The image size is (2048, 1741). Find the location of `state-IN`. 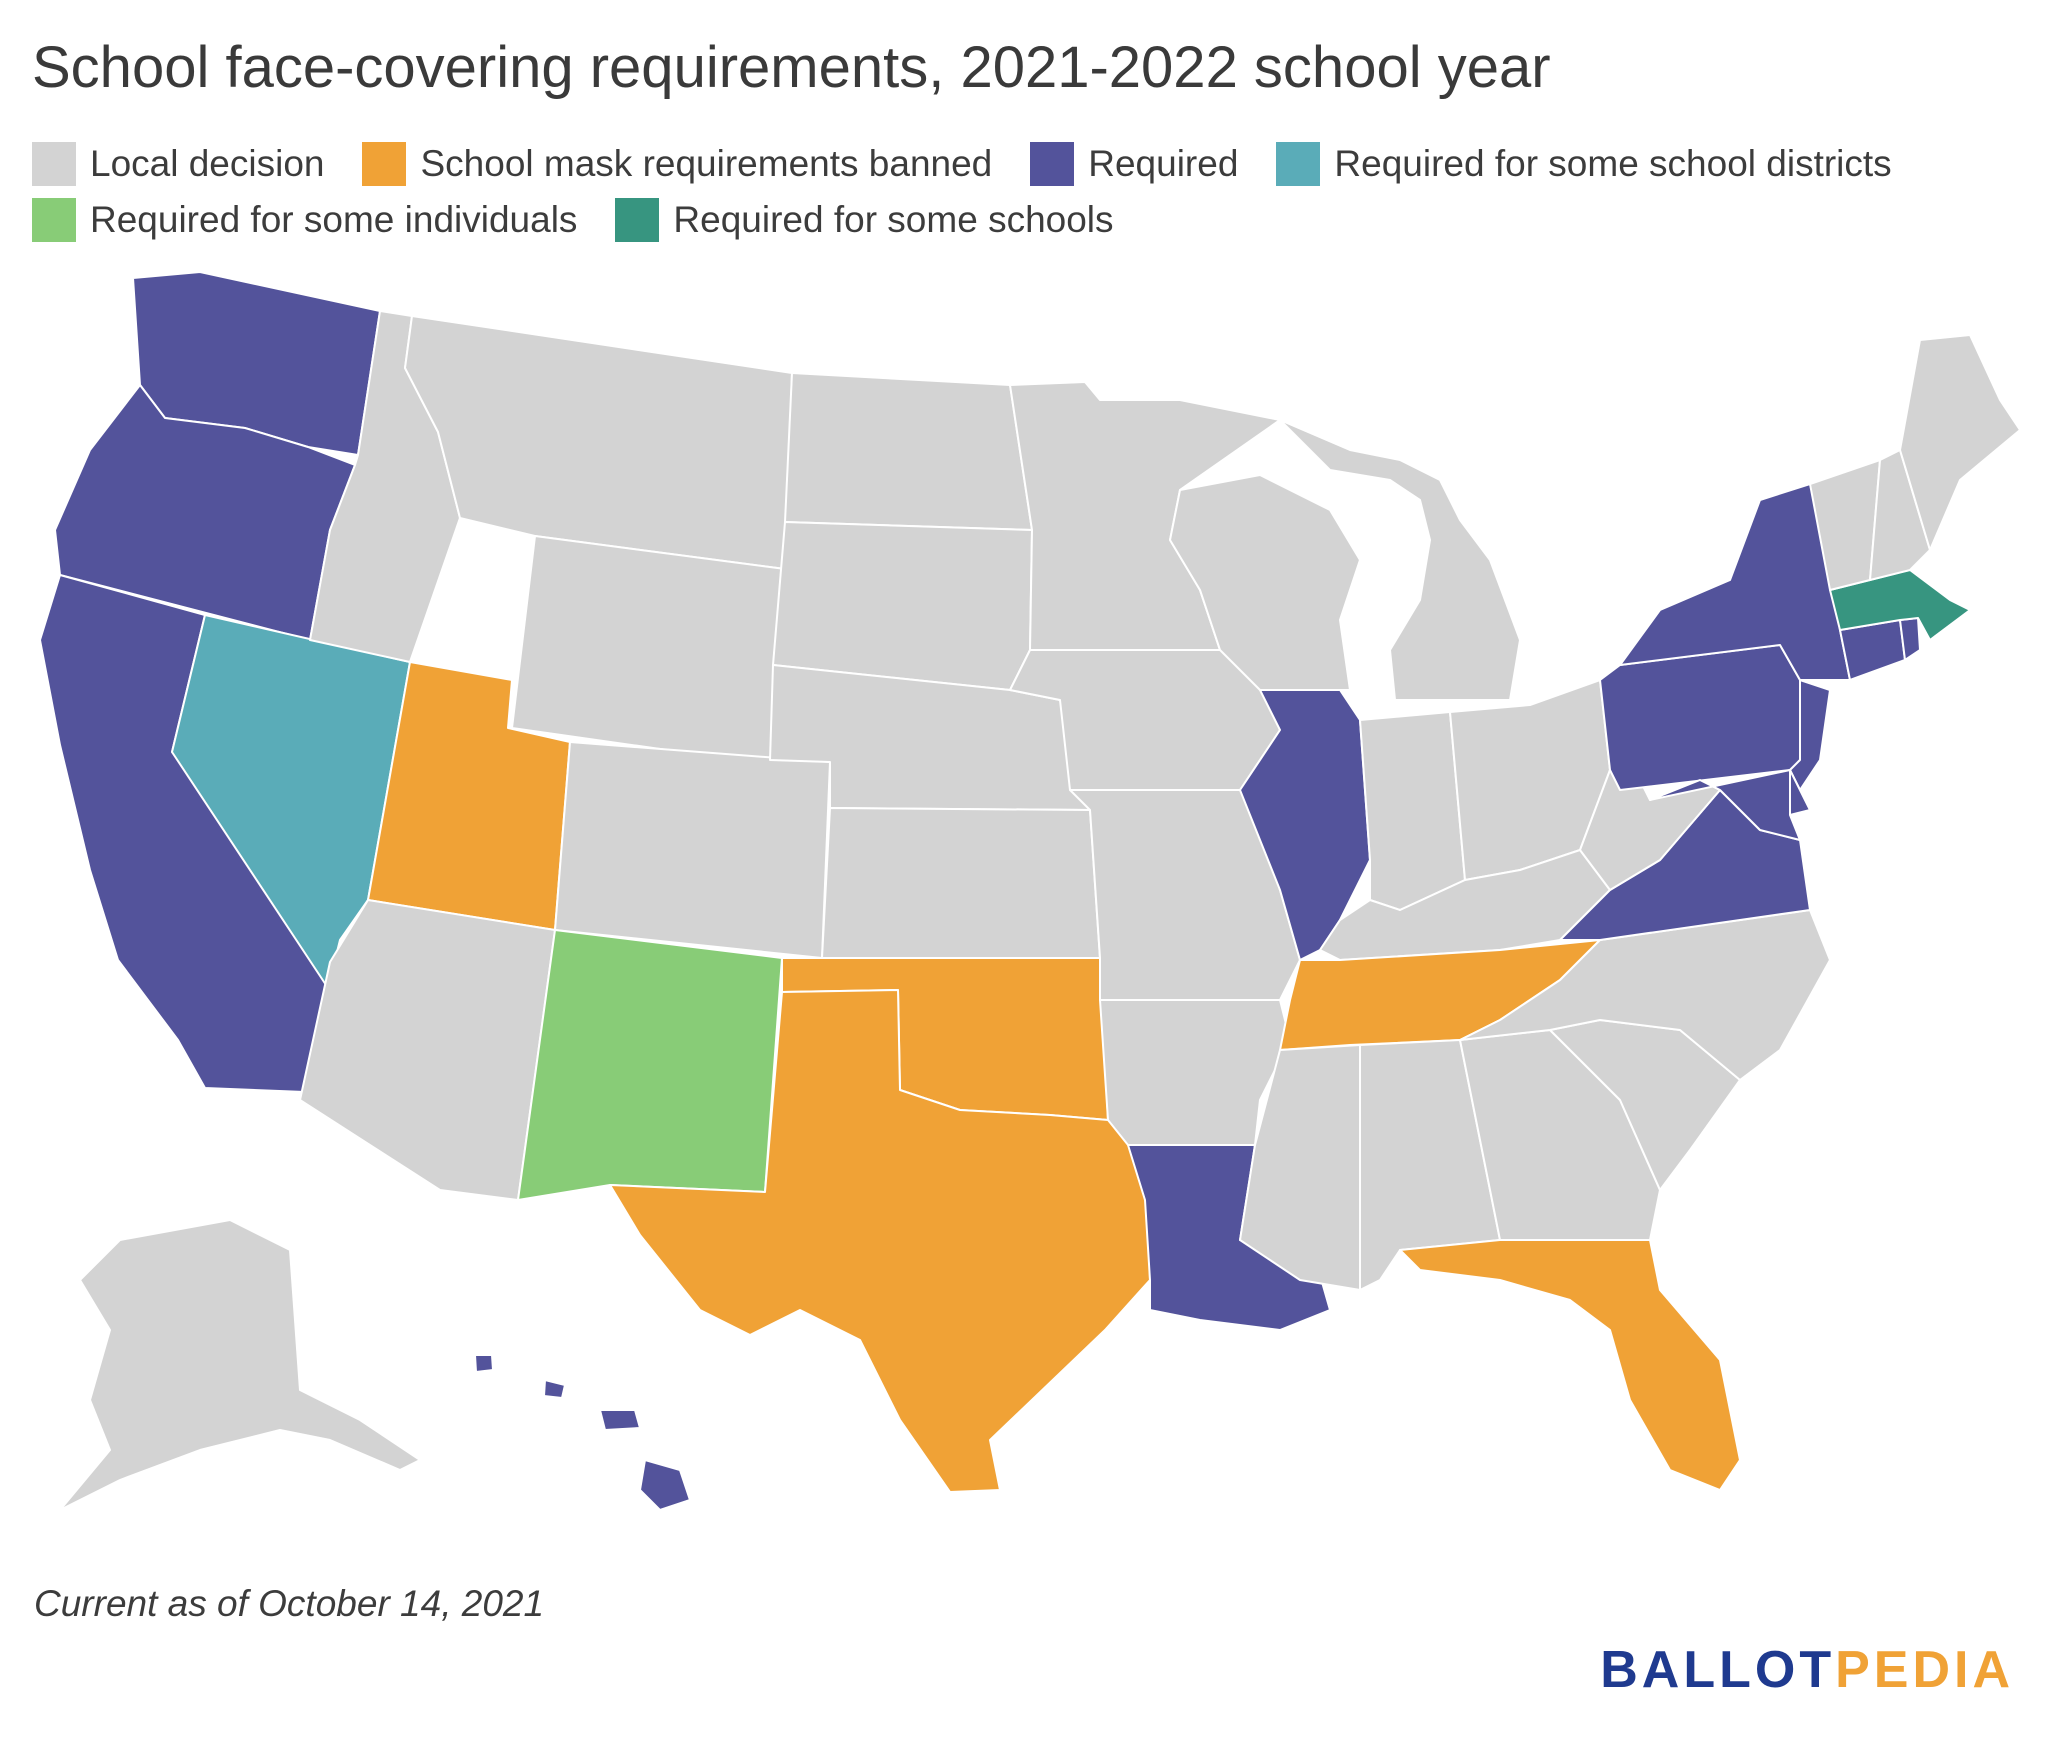

state-IN is located at coordinates (1412, 811).